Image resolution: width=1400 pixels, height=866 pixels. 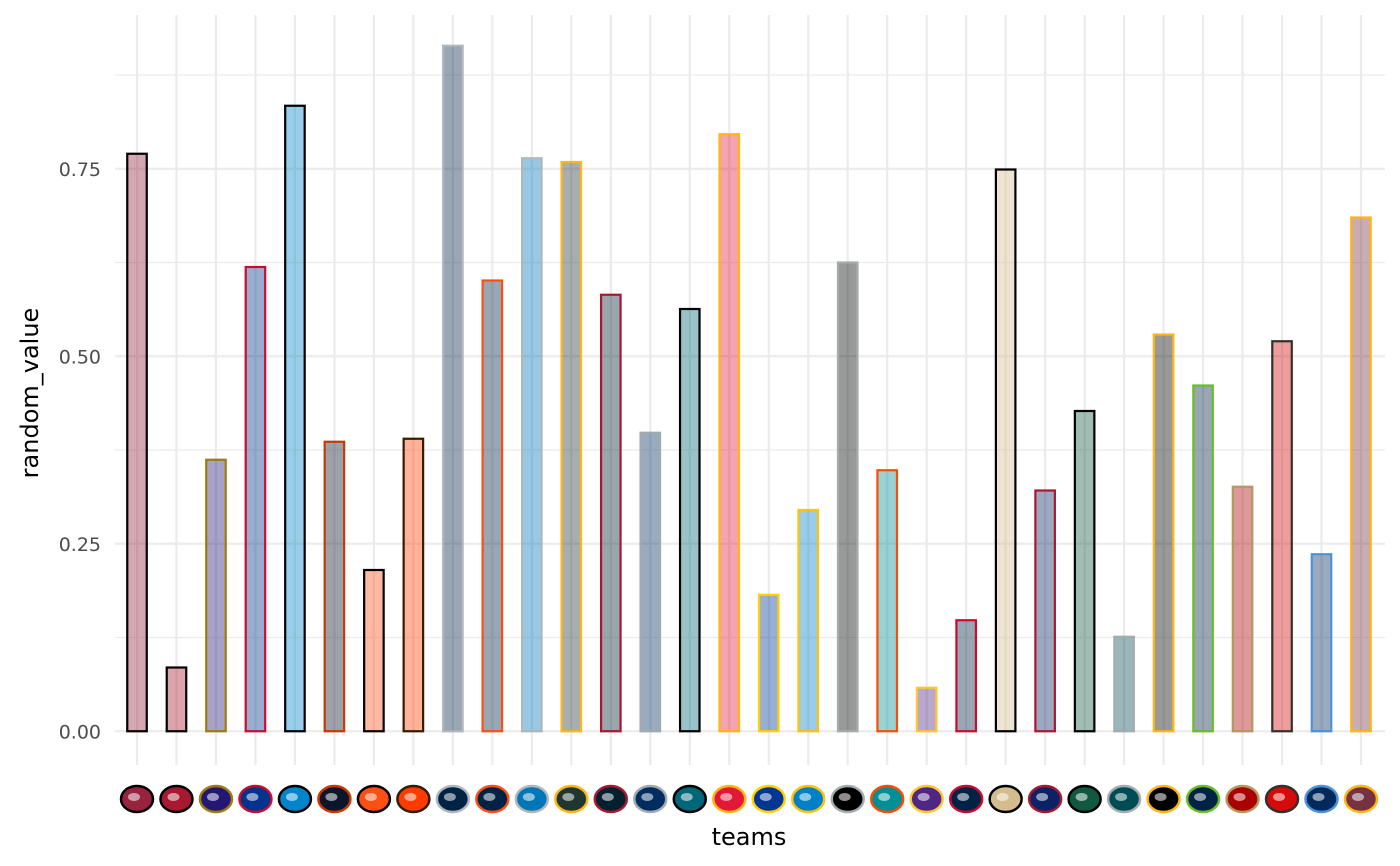 I want to click on team-logo-NYJ, so click(x=1084, y=799).